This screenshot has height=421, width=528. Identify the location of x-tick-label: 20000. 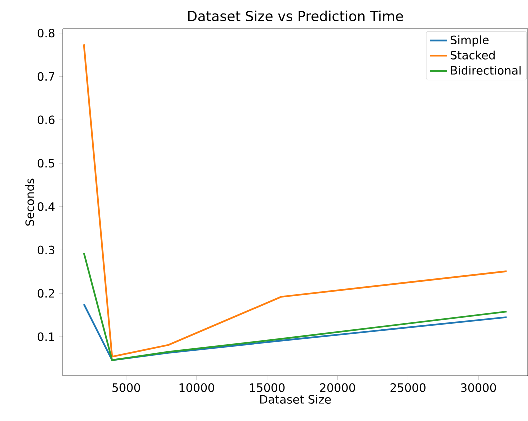
(338, 388).